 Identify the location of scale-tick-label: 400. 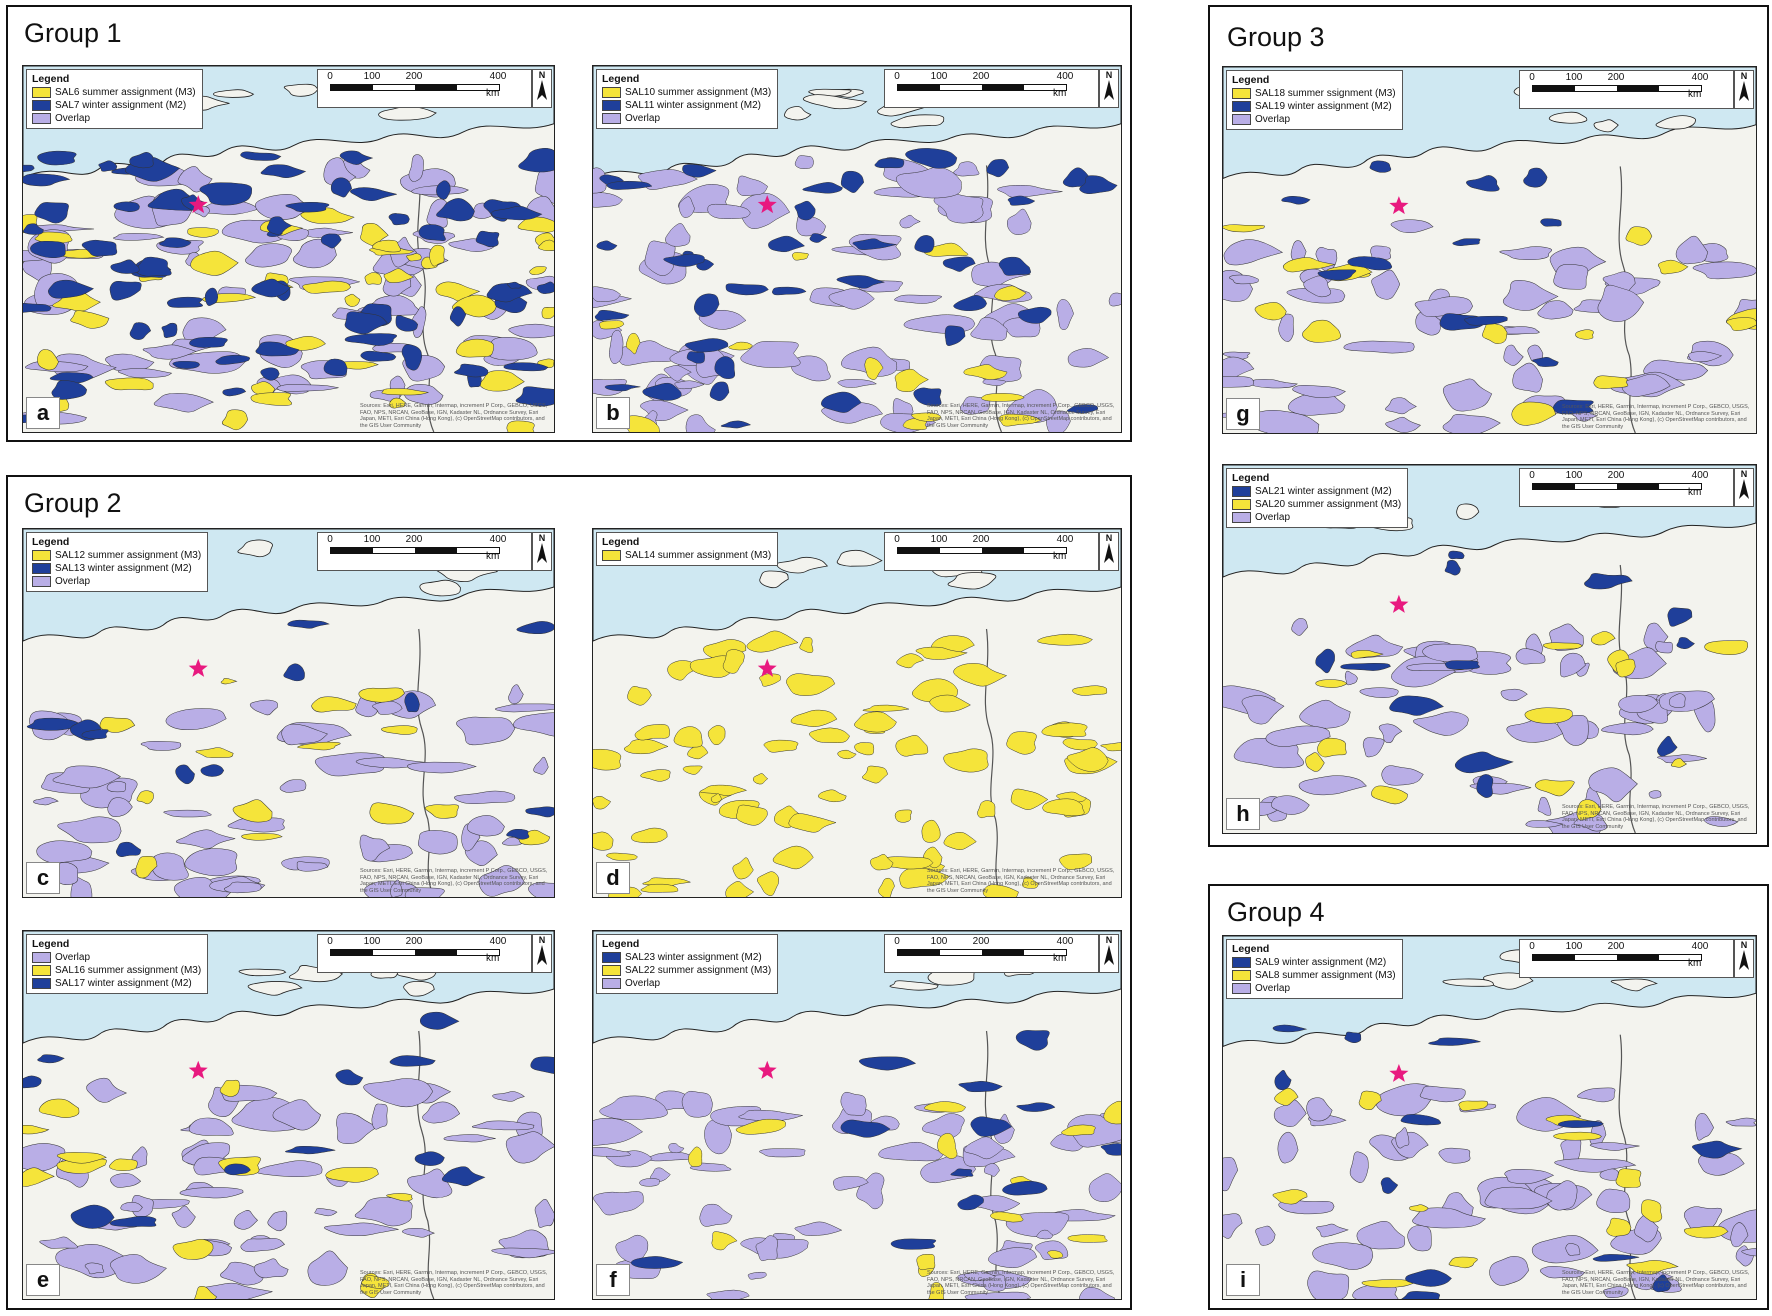
(1065, 76).